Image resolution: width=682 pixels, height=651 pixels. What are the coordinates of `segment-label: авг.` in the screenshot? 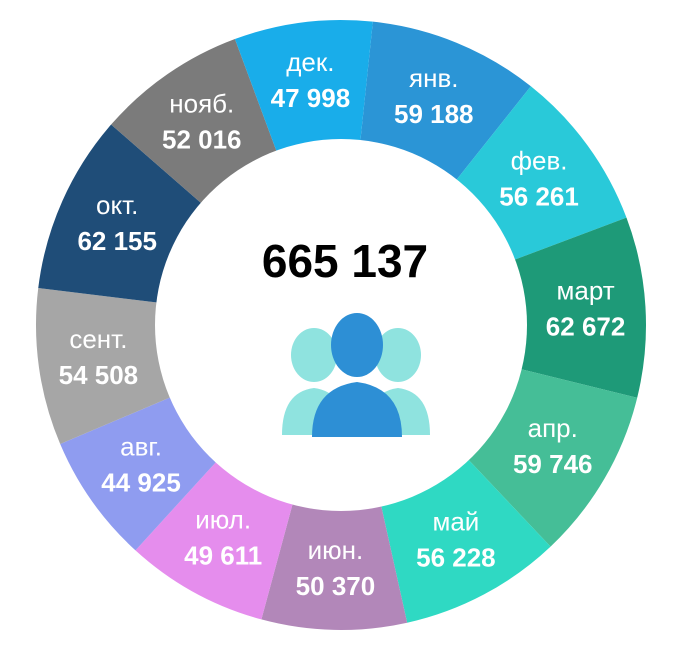 It's located at (141, 446).